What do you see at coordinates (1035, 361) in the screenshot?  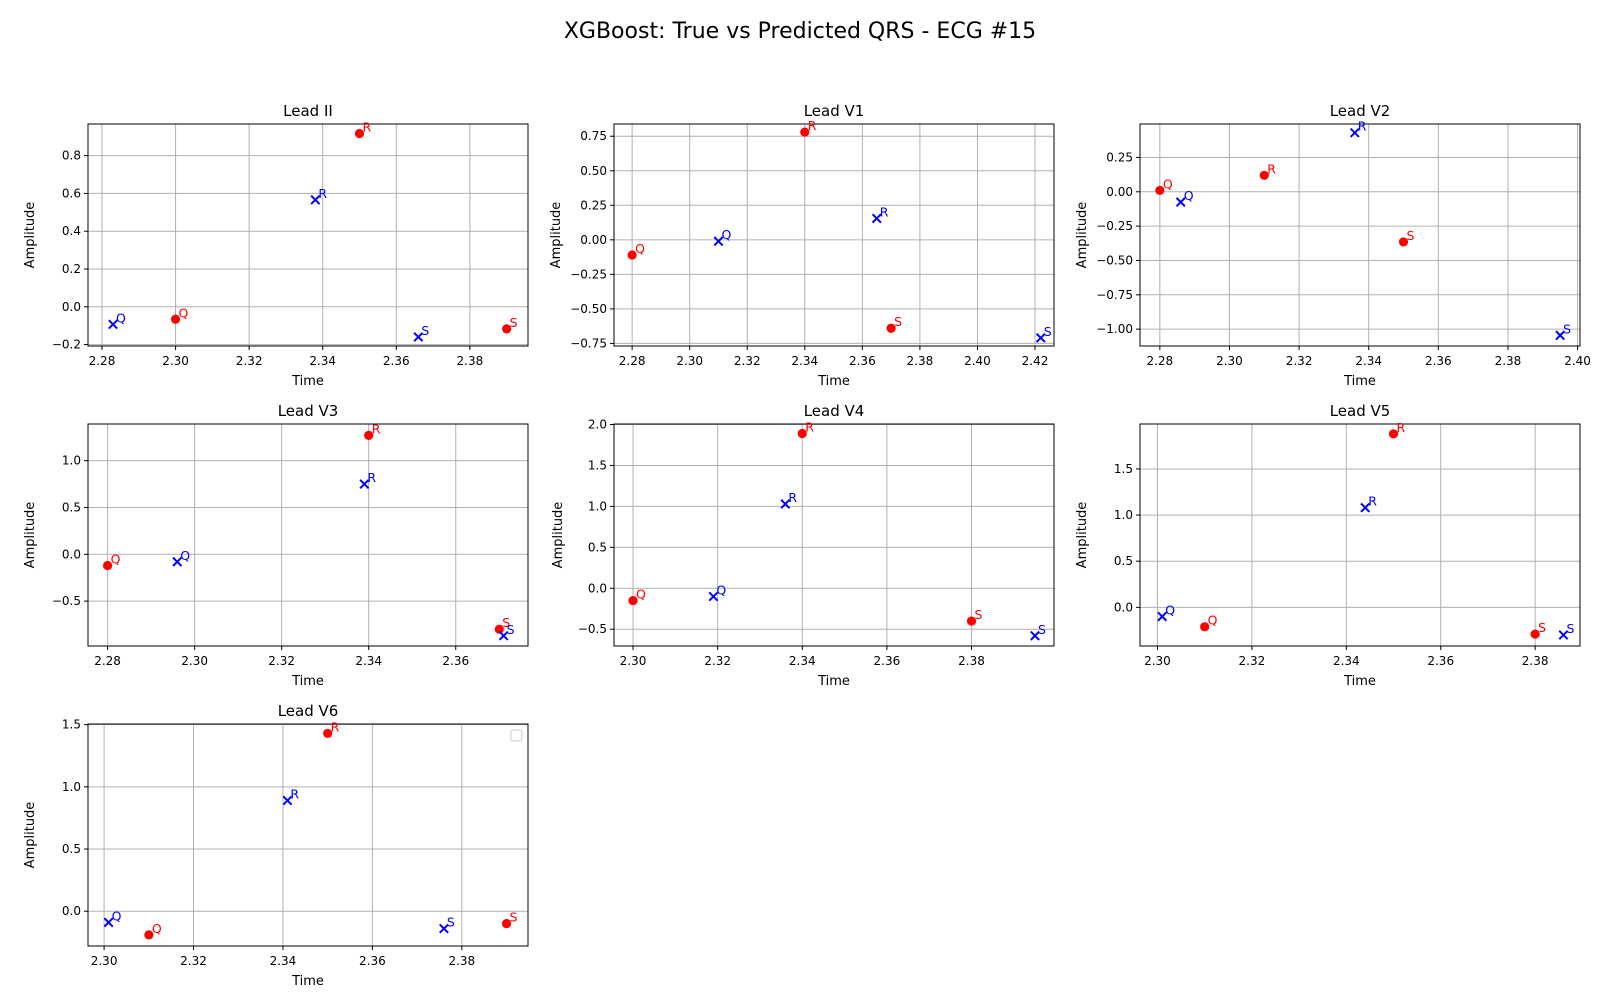 I see `x-tick-label: 2.42` at bounding box center [1035, 361].